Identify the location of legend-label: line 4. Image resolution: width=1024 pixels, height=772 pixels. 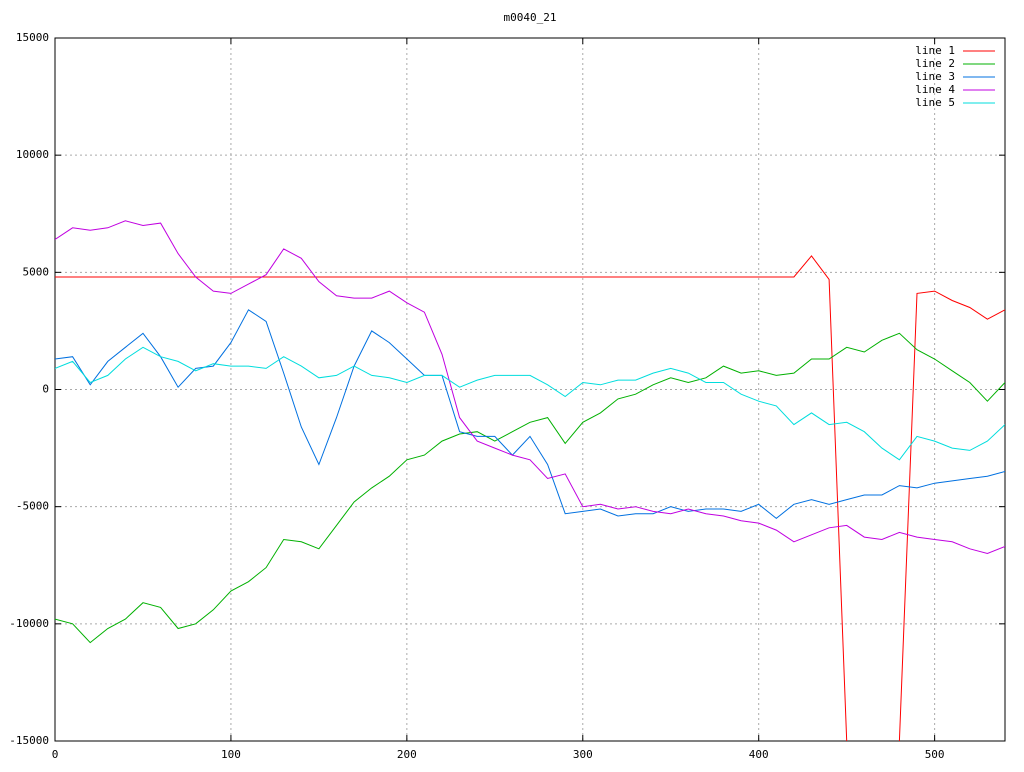
(935, 89).